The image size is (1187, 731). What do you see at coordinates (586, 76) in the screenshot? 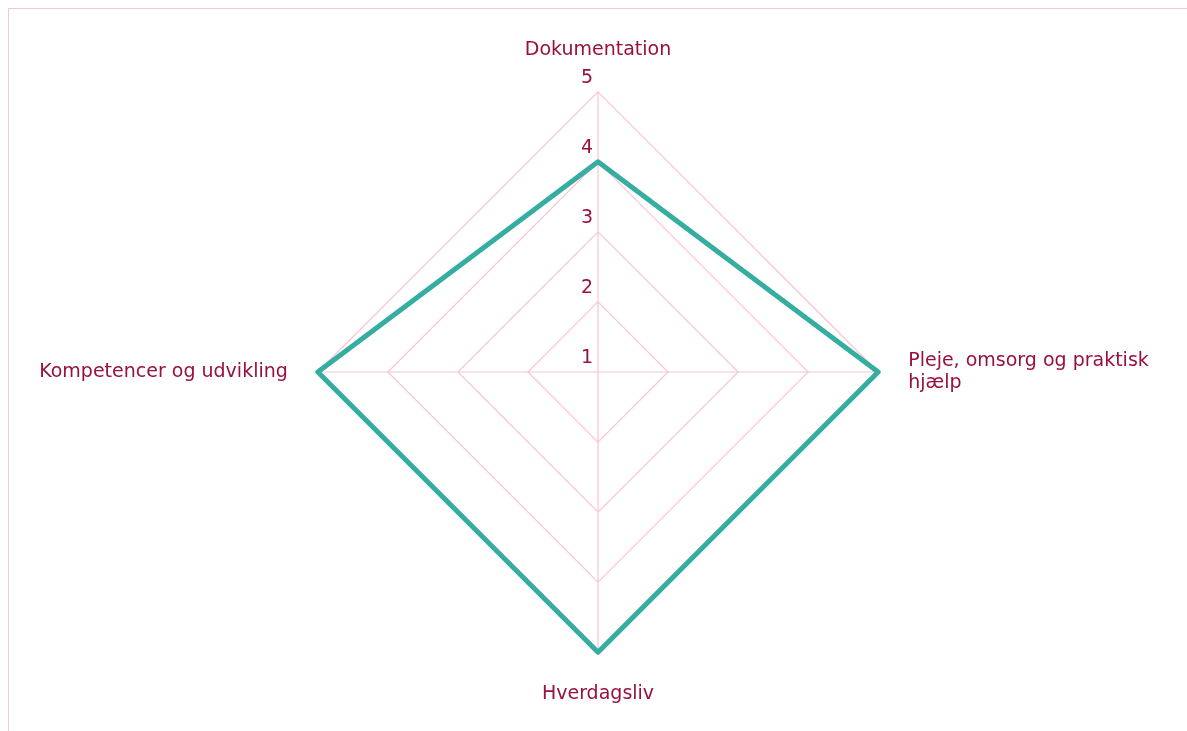
I see `y-tick-label: 5` at bounding box center [586, 76].